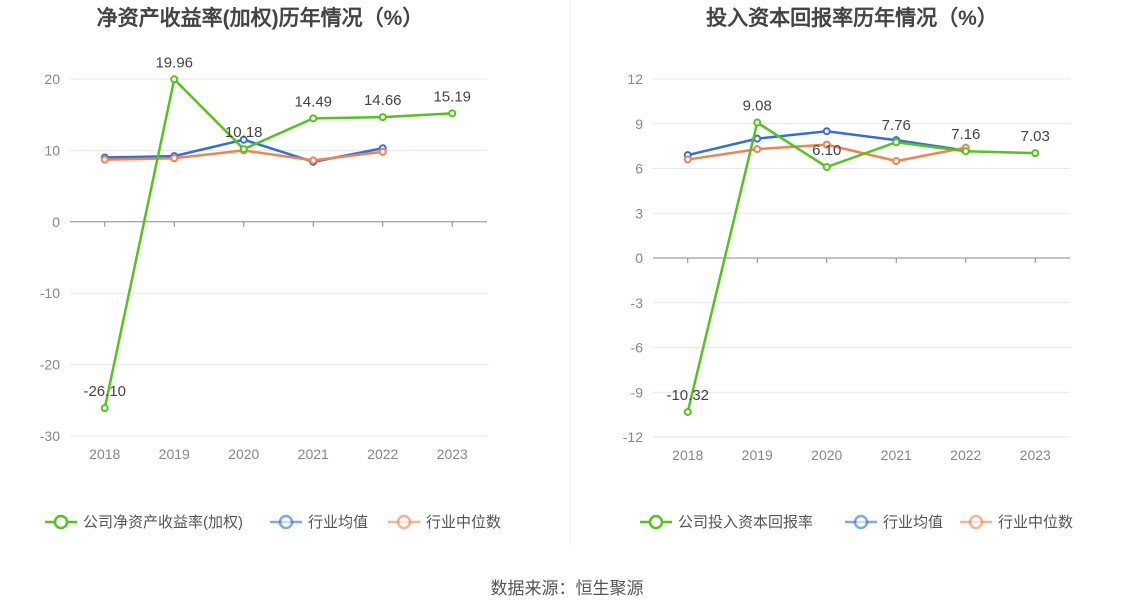 The image size is (1134, 612). What do you see at coordinates (635, 79) in the screenshot?
I see `y-tick-label: 12` at bounding box center [635, 79].